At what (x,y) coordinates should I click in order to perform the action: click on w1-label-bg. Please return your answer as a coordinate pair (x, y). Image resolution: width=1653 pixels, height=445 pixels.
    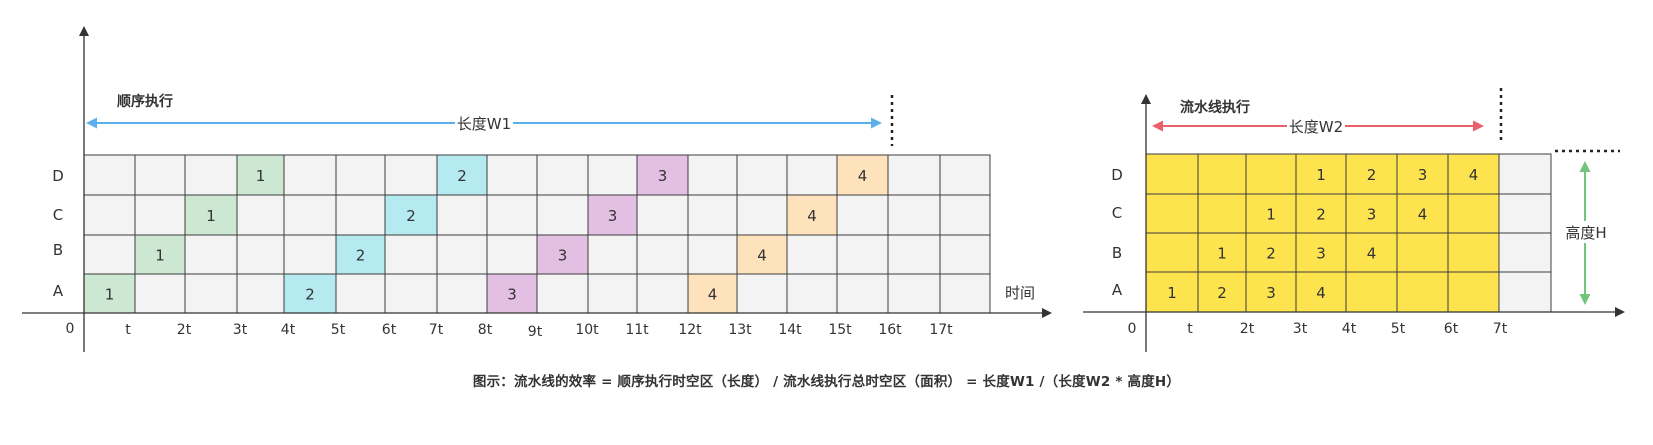
    Looking at the image, I should click on (484, 123).